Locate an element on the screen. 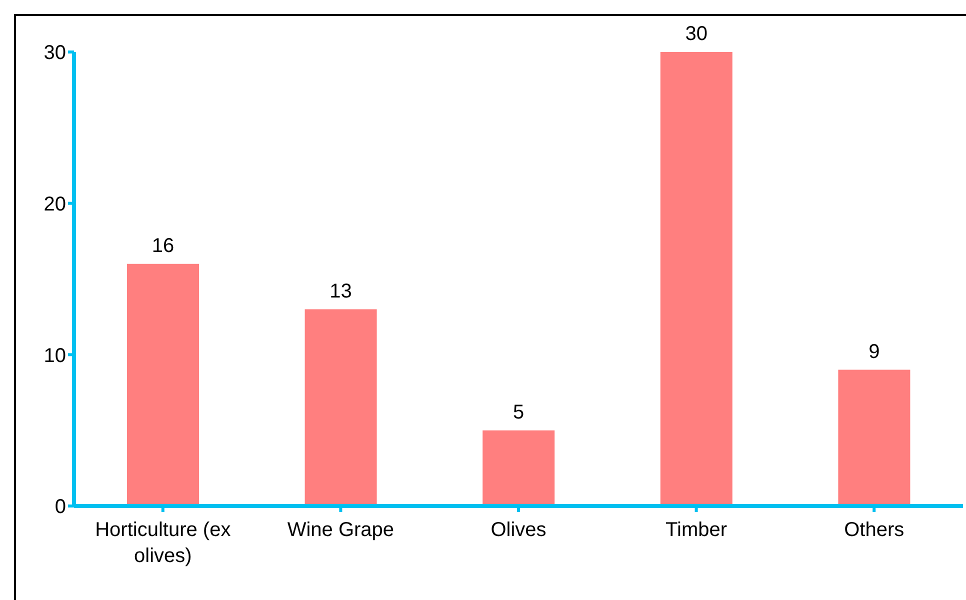  y-tick-label: 0 is located at coordinates (60, 507).